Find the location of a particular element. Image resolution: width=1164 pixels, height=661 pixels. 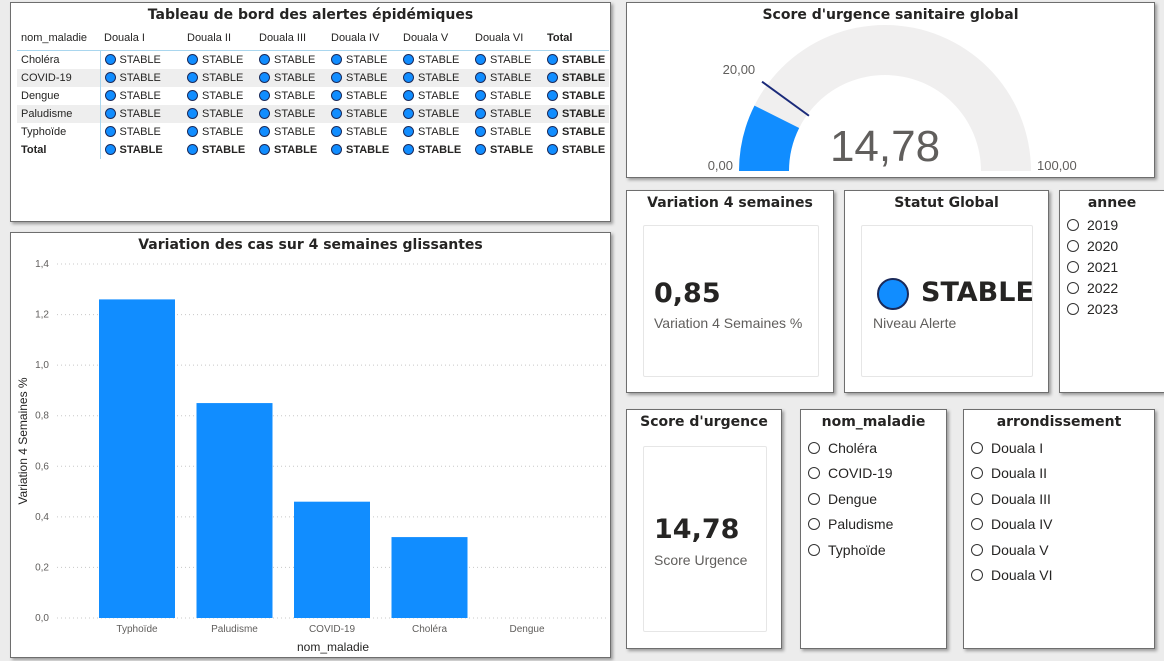

gauge-fill is located at coordinates (769, 138).